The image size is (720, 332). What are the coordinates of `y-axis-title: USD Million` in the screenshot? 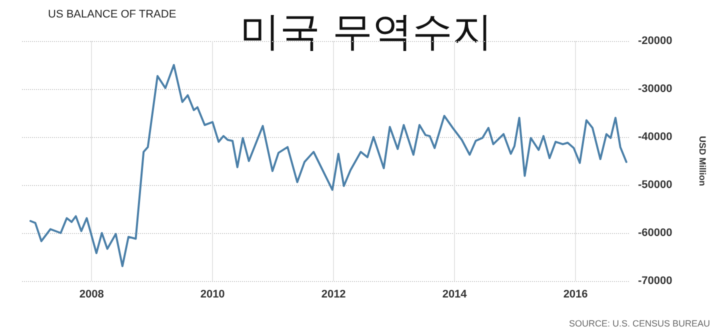 It's located at (703, 161).